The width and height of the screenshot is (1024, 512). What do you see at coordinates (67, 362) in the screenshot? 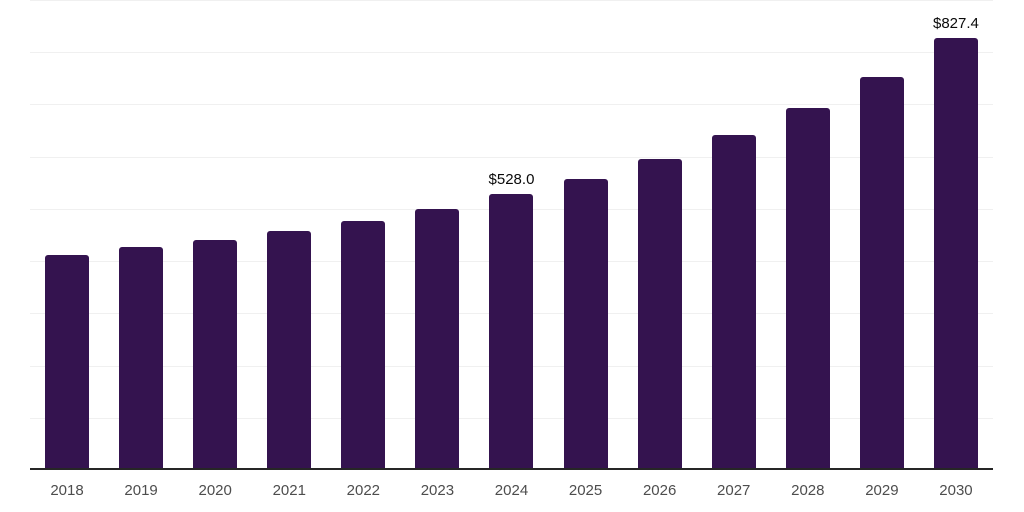
I see `bar-2018` at bounding box center [67, 362].